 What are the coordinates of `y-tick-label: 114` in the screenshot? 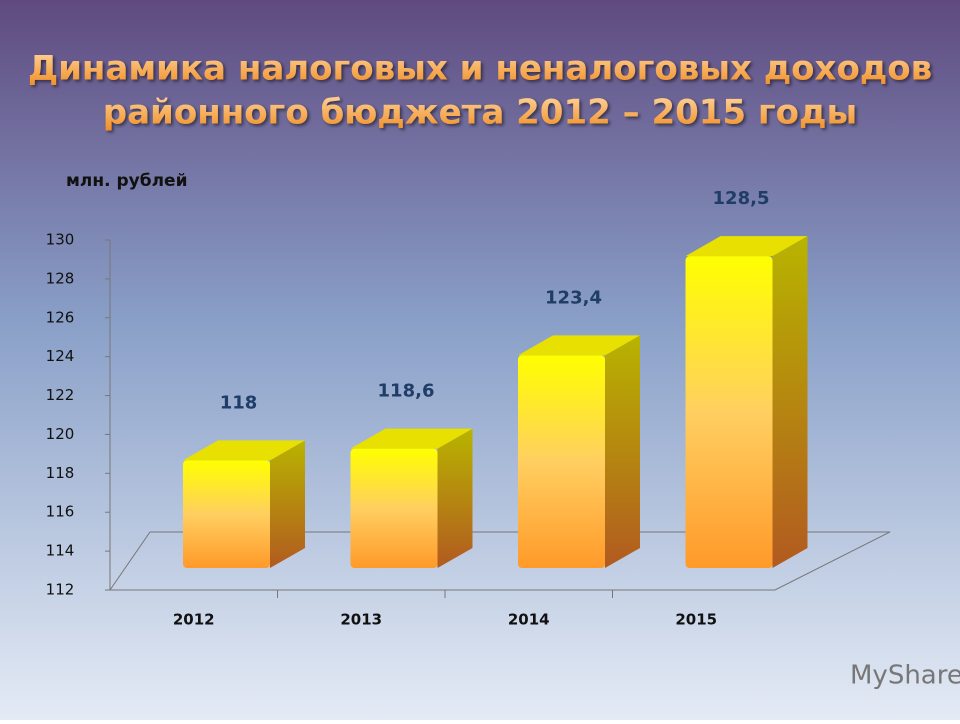 It's located at (60, 551).